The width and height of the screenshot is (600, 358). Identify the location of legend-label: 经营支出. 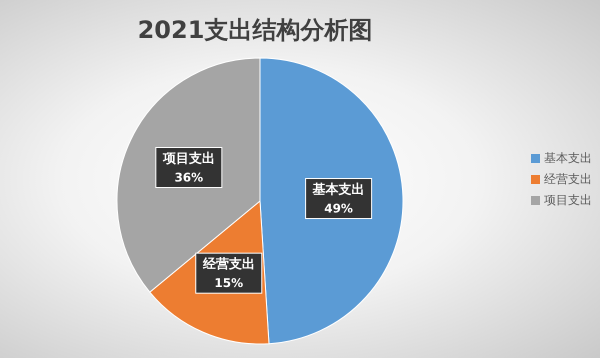
(568, 179).